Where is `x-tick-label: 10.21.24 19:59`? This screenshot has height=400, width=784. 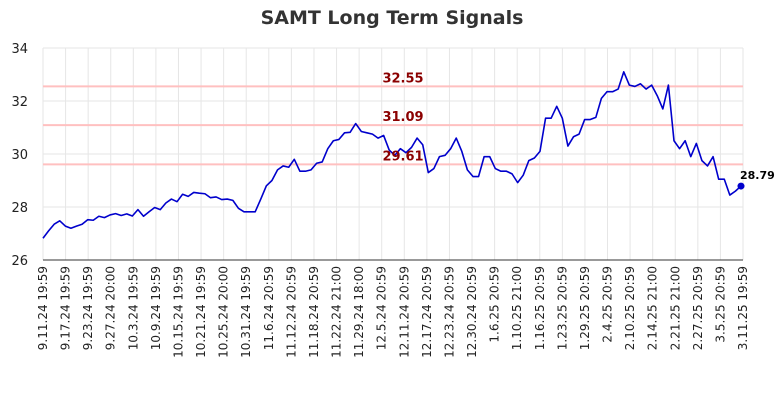 x-tick-label: 10.21.24 19:59 is located at coordinates (201, 312).